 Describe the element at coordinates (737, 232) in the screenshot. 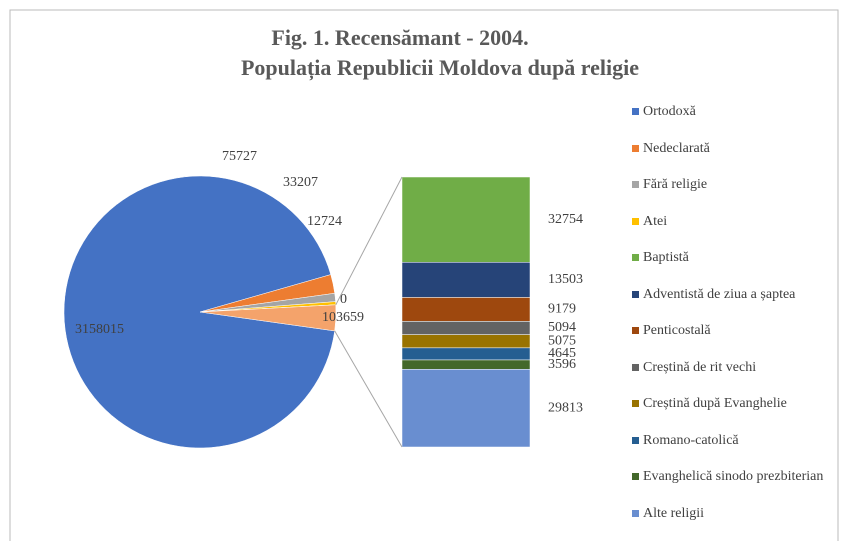

I see `legend-item: Atei` at that location.